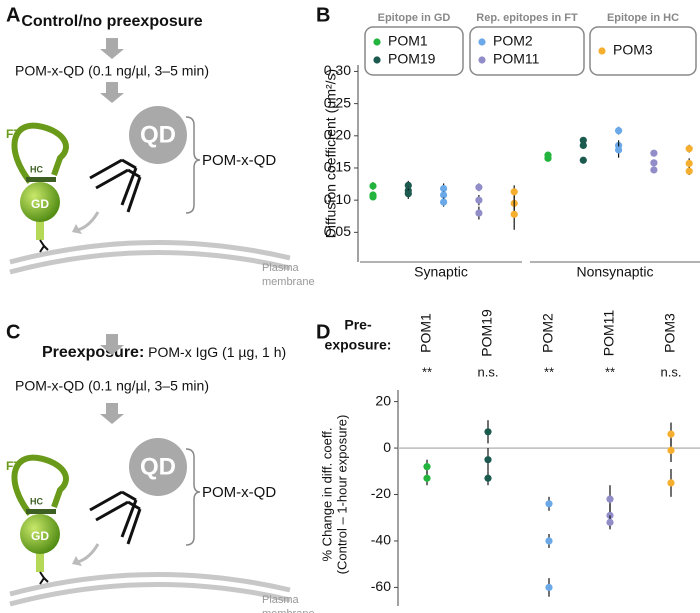 Image resolution: width=700 pixels, height=613 pixels. Describe the element at coordinates (614, 272) in the screenshot. I see `group-label: Nonsynaptic` at that location.